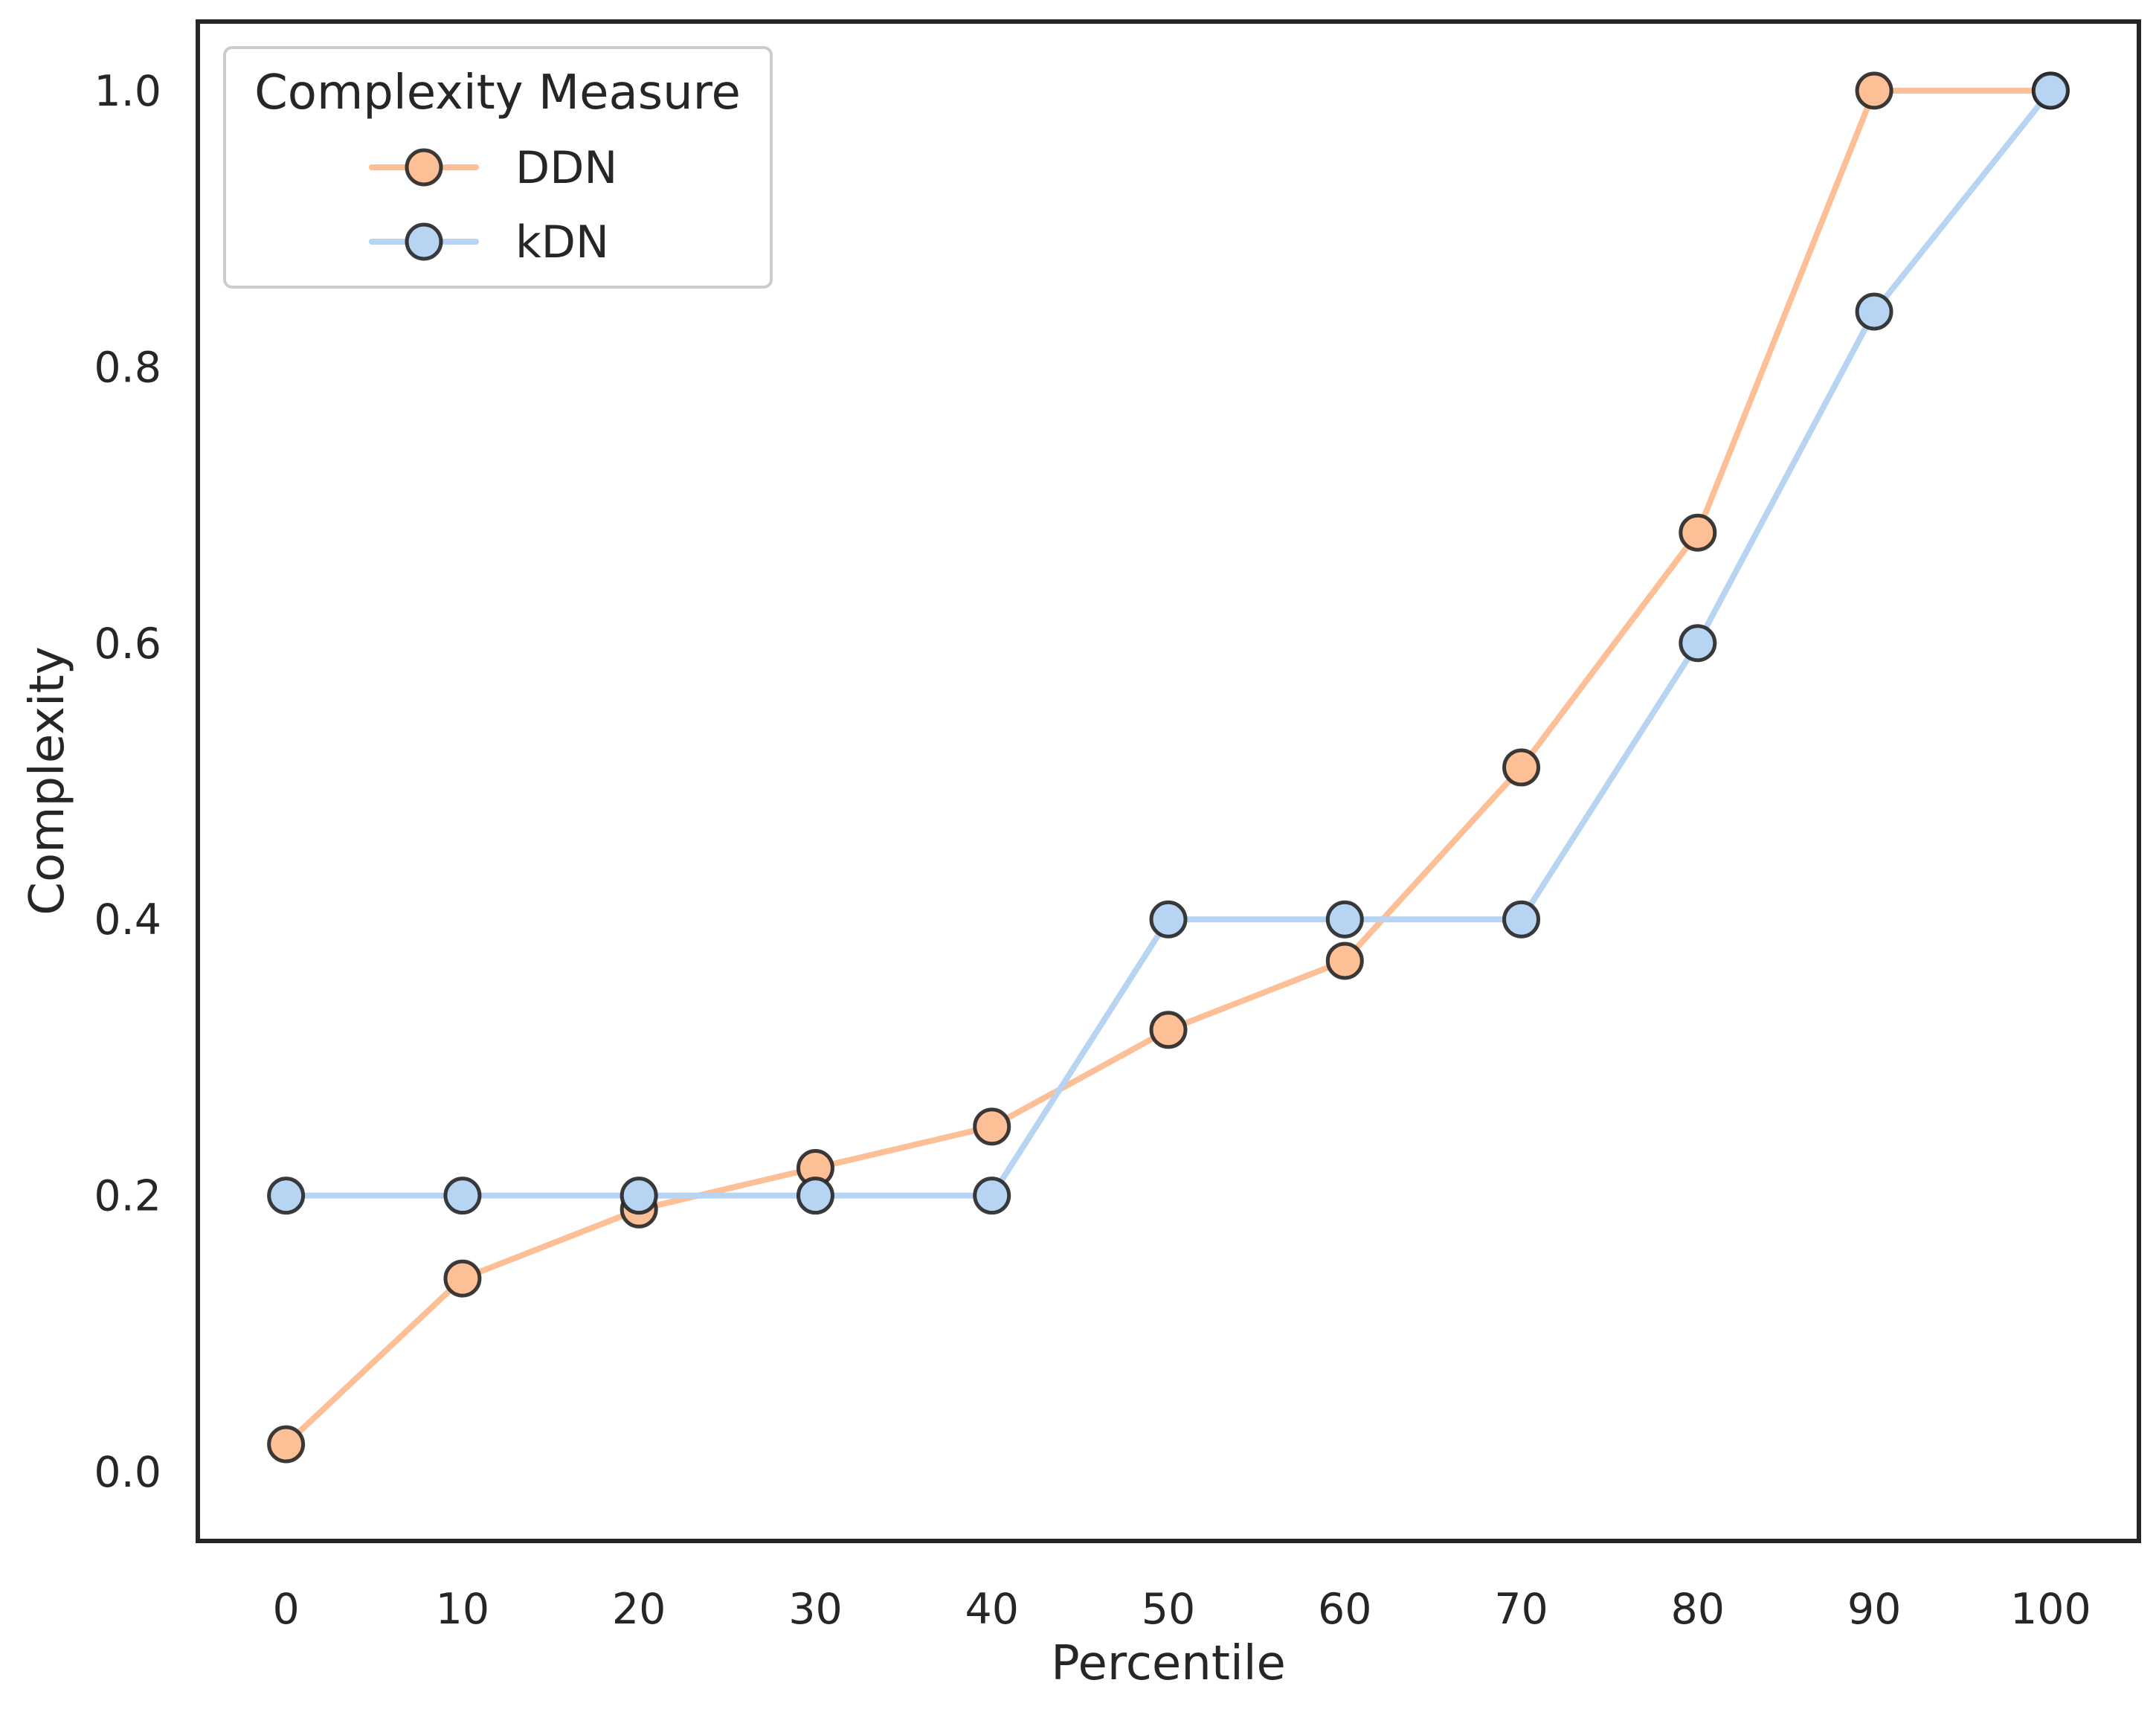  What do you see at coordinates (127, 644) in the screenshot?
I see `y-tick-label: 0.6` at bounding box center [127, 644].